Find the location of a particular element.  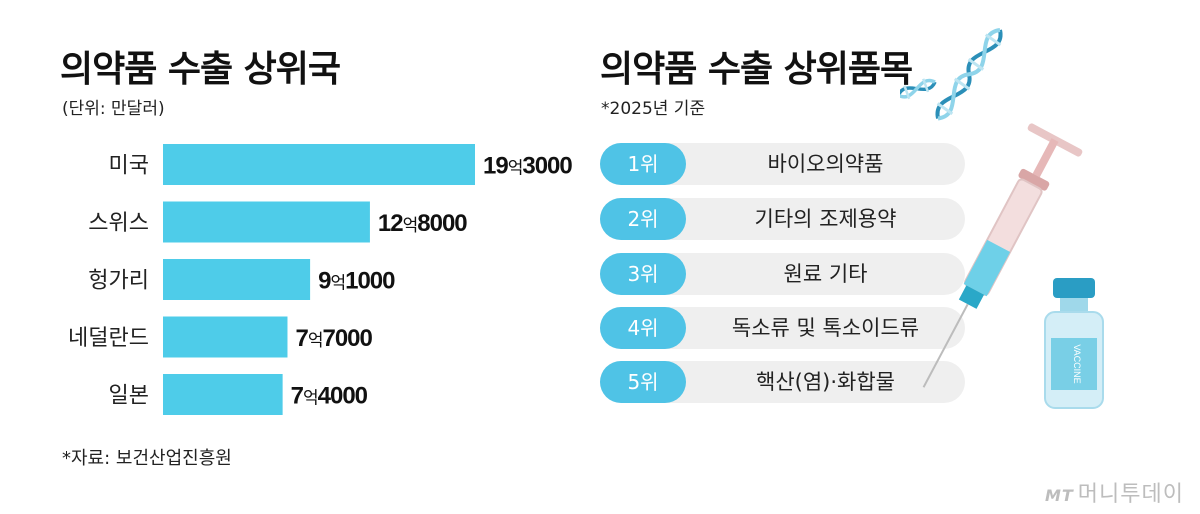

rank-item-name: 독소류 및 톡소이드류 is located at coordinates (825, 328).